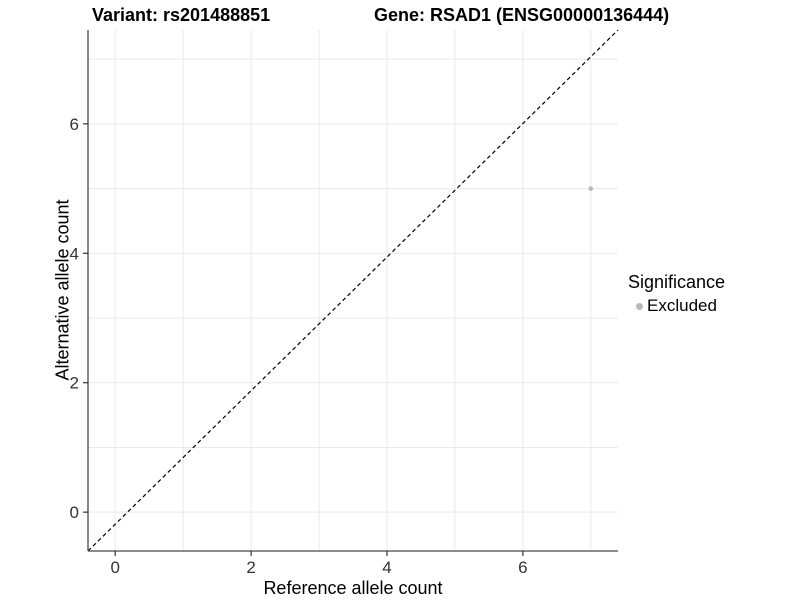  What do you see at coordinates (181, 15) in the screenshot?
I see `plot-title-variant: Variant: rs201488851` at bounding box center [181, 15].